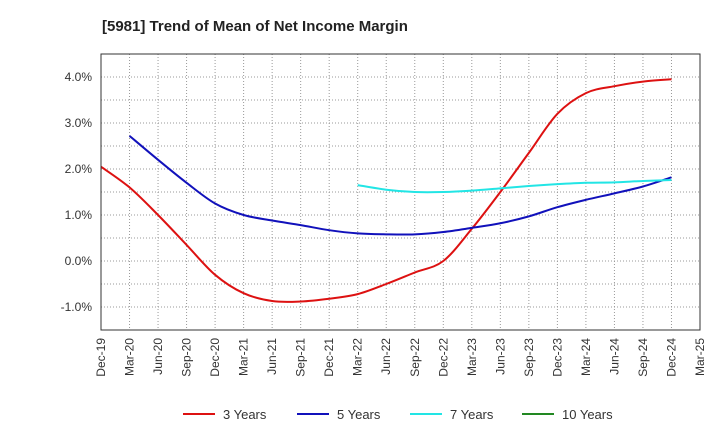  I want to click on y-tick-label: -1.0%, so click(77, 307).